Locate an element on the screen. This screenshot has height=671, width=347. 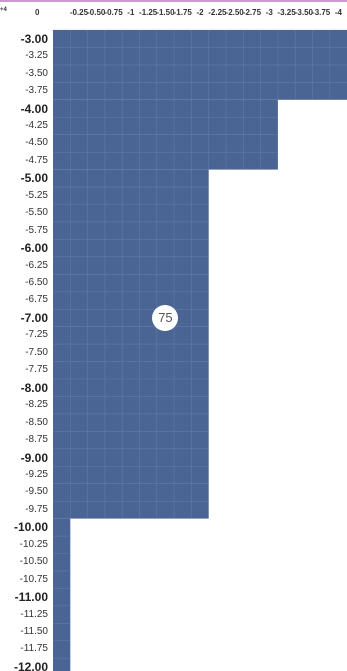
row-label: -7.50 is located at coordinates (36, 352).